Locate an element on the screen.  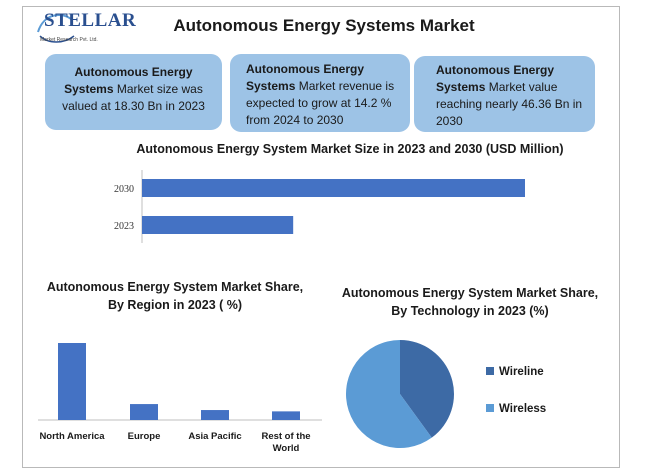
tick-label-2030: 2030 is located at coordinates (124, 189).